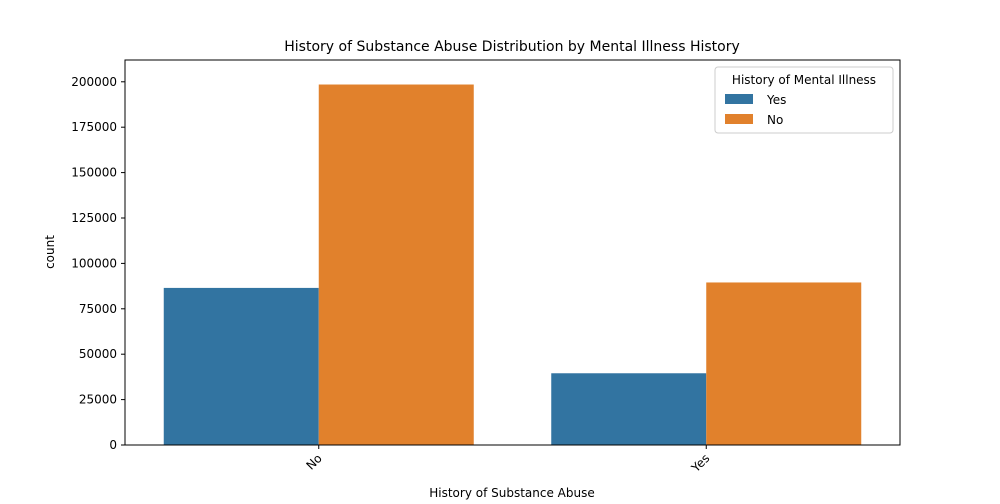 Image resolution: width=1000 pixels, height=504 pixels. Describe the element at coordinates (776, 100) in the screenshot. I see `legend-label: Yes` at that location.